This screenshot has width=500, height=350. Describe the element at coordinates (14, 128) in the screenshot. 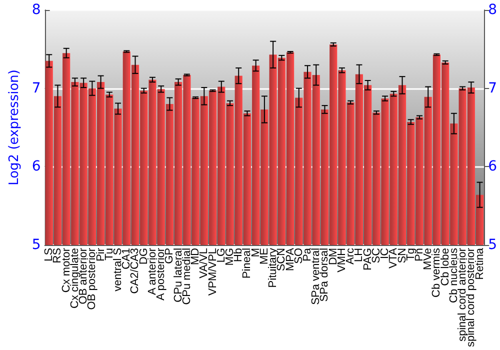

I see `y-axis-title: Log2 (expression)` at that location.